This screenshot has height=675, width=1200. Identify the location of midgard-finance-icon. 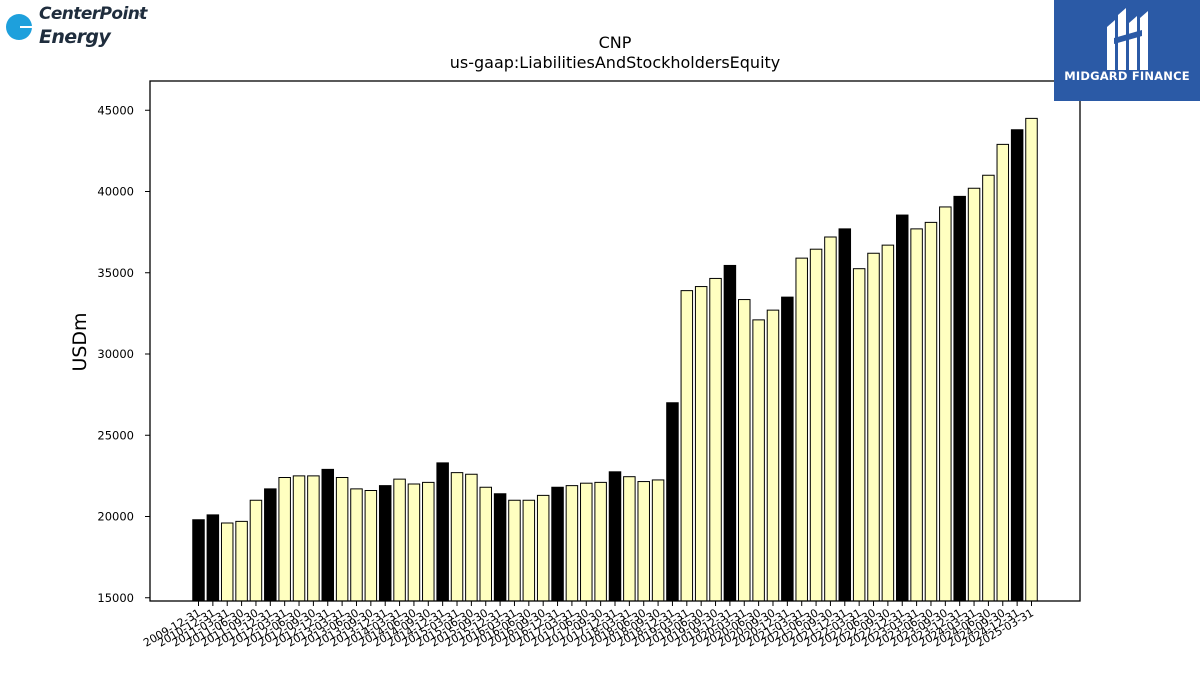
(1127, 39).